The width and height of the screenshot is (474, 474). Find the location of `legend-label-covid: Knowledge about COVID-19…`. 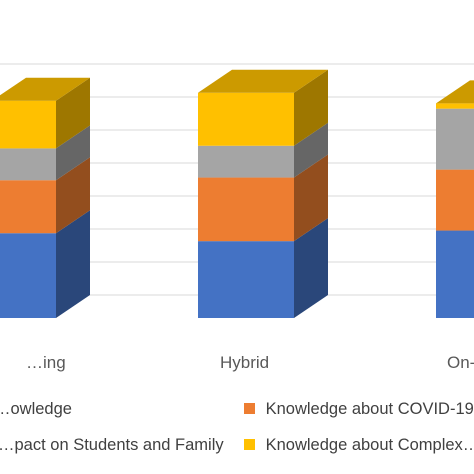

legend-label-covid: Knowledge about COVID-19… is located at coordinates (369, 409).